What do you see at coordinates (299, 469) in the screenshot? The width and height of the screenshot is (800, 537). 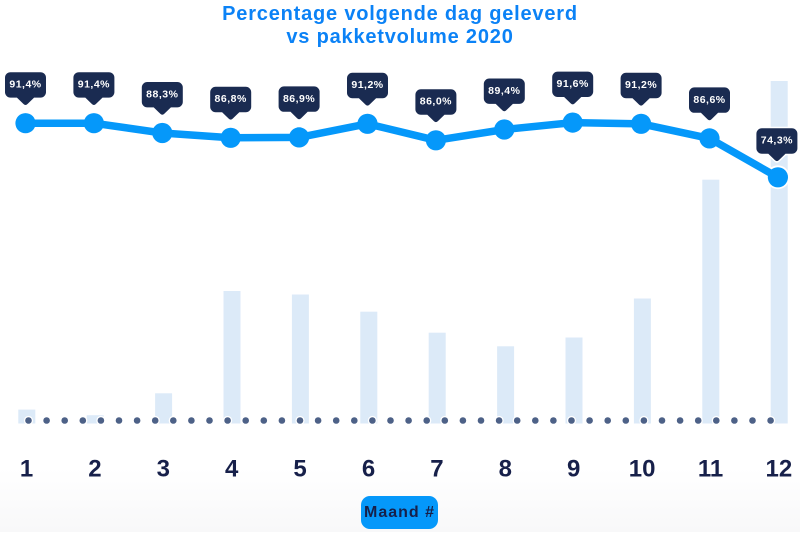 I see `svg-text: 5` at bounding box center [299, 469].